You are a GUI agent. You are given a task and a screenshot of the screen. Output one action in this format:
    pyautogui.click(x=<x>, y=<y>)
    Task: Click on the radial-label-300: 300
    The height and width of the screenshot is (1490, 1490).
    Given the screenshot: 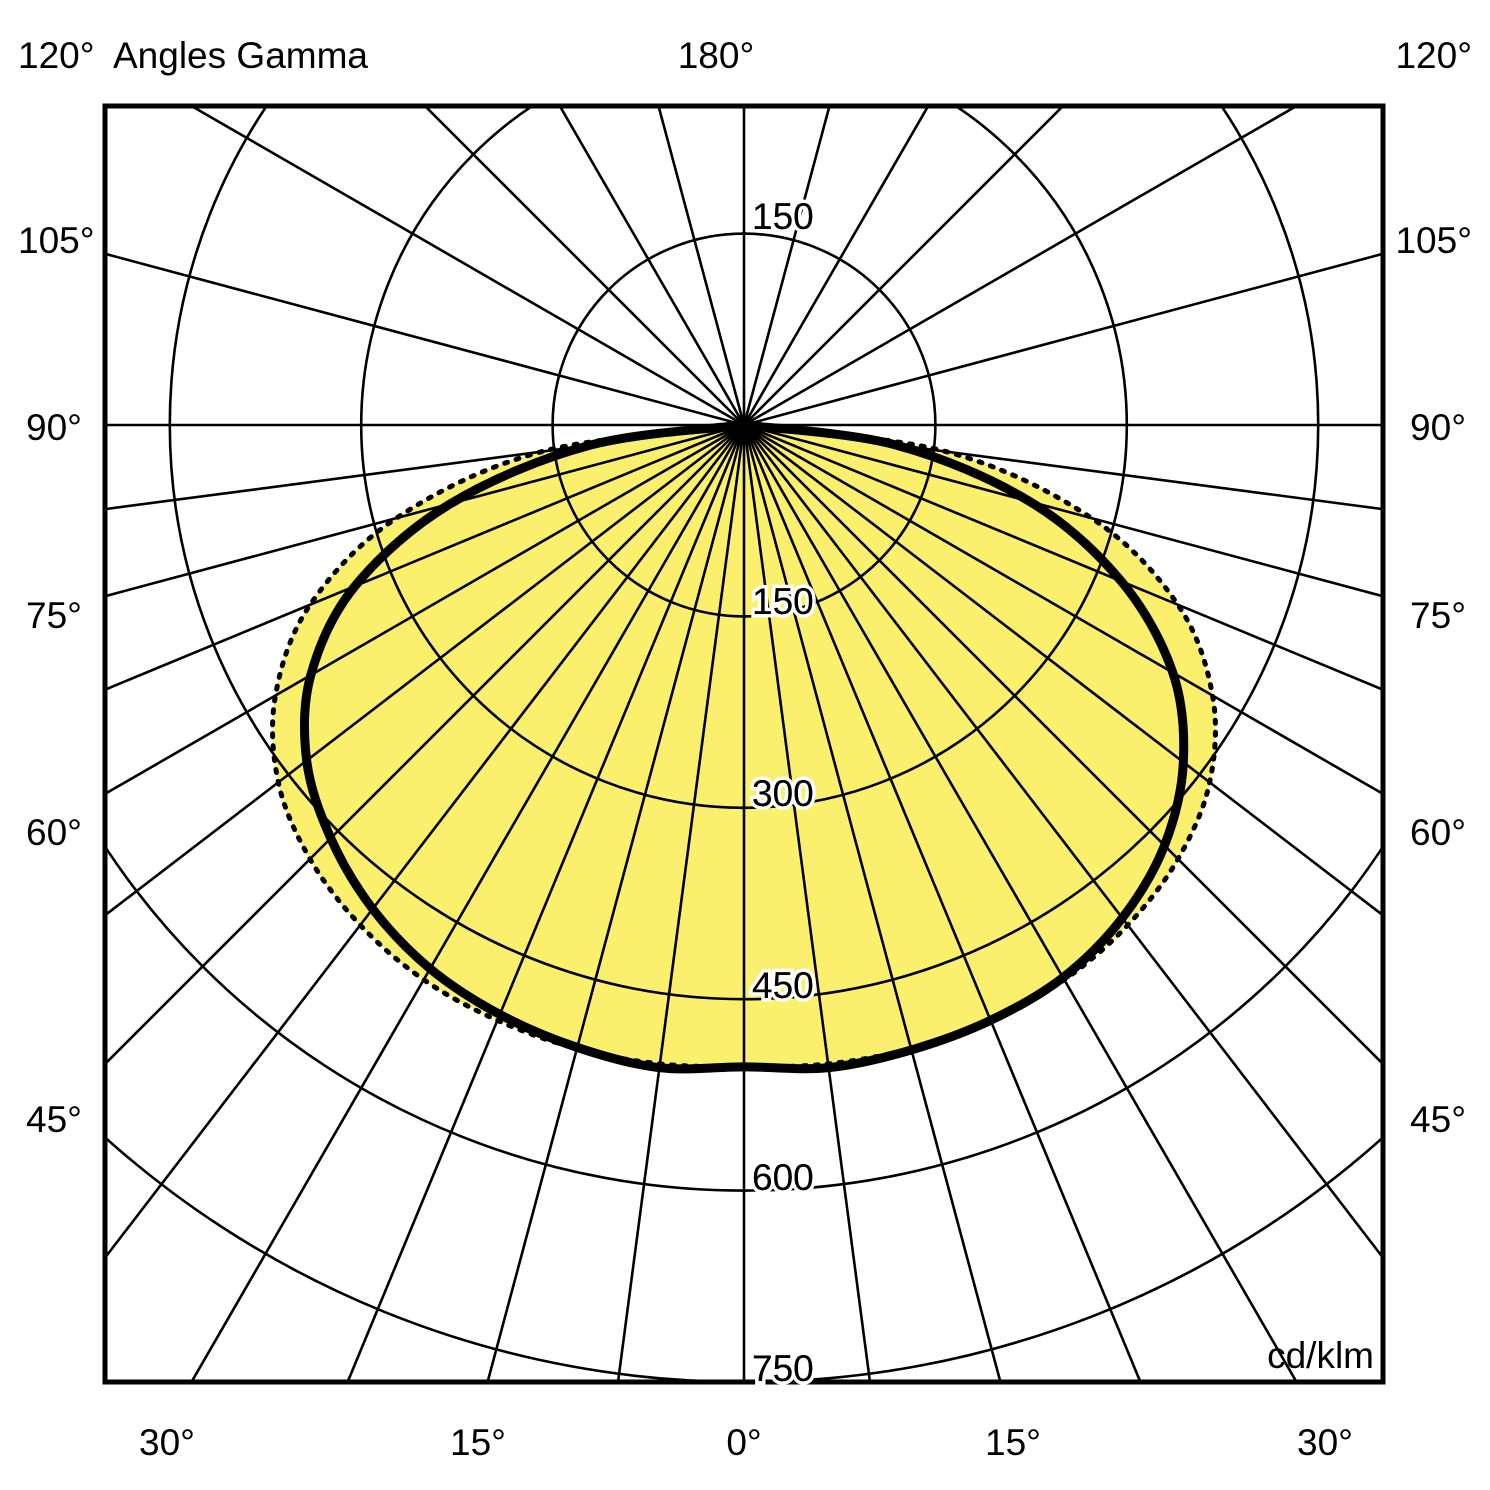 What is the action you would take?
    pyautogui.click(x=783, y=793)
    